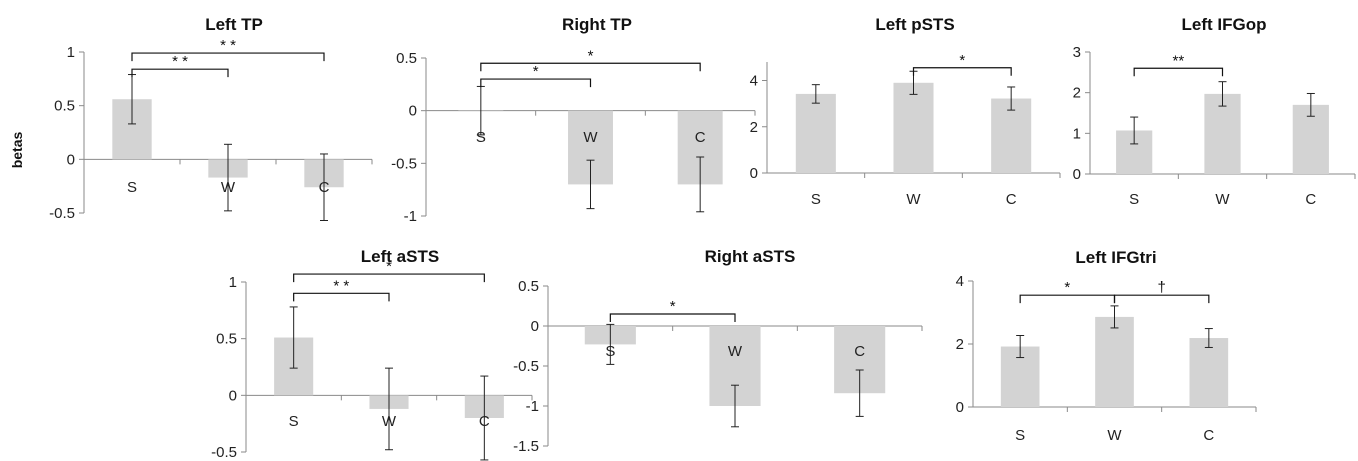 The width and height of the screenshot is (1358, 461). Describe the element at coordinates (234, 24) in the screenshot. I see `chart-title: Left TP` at that location.